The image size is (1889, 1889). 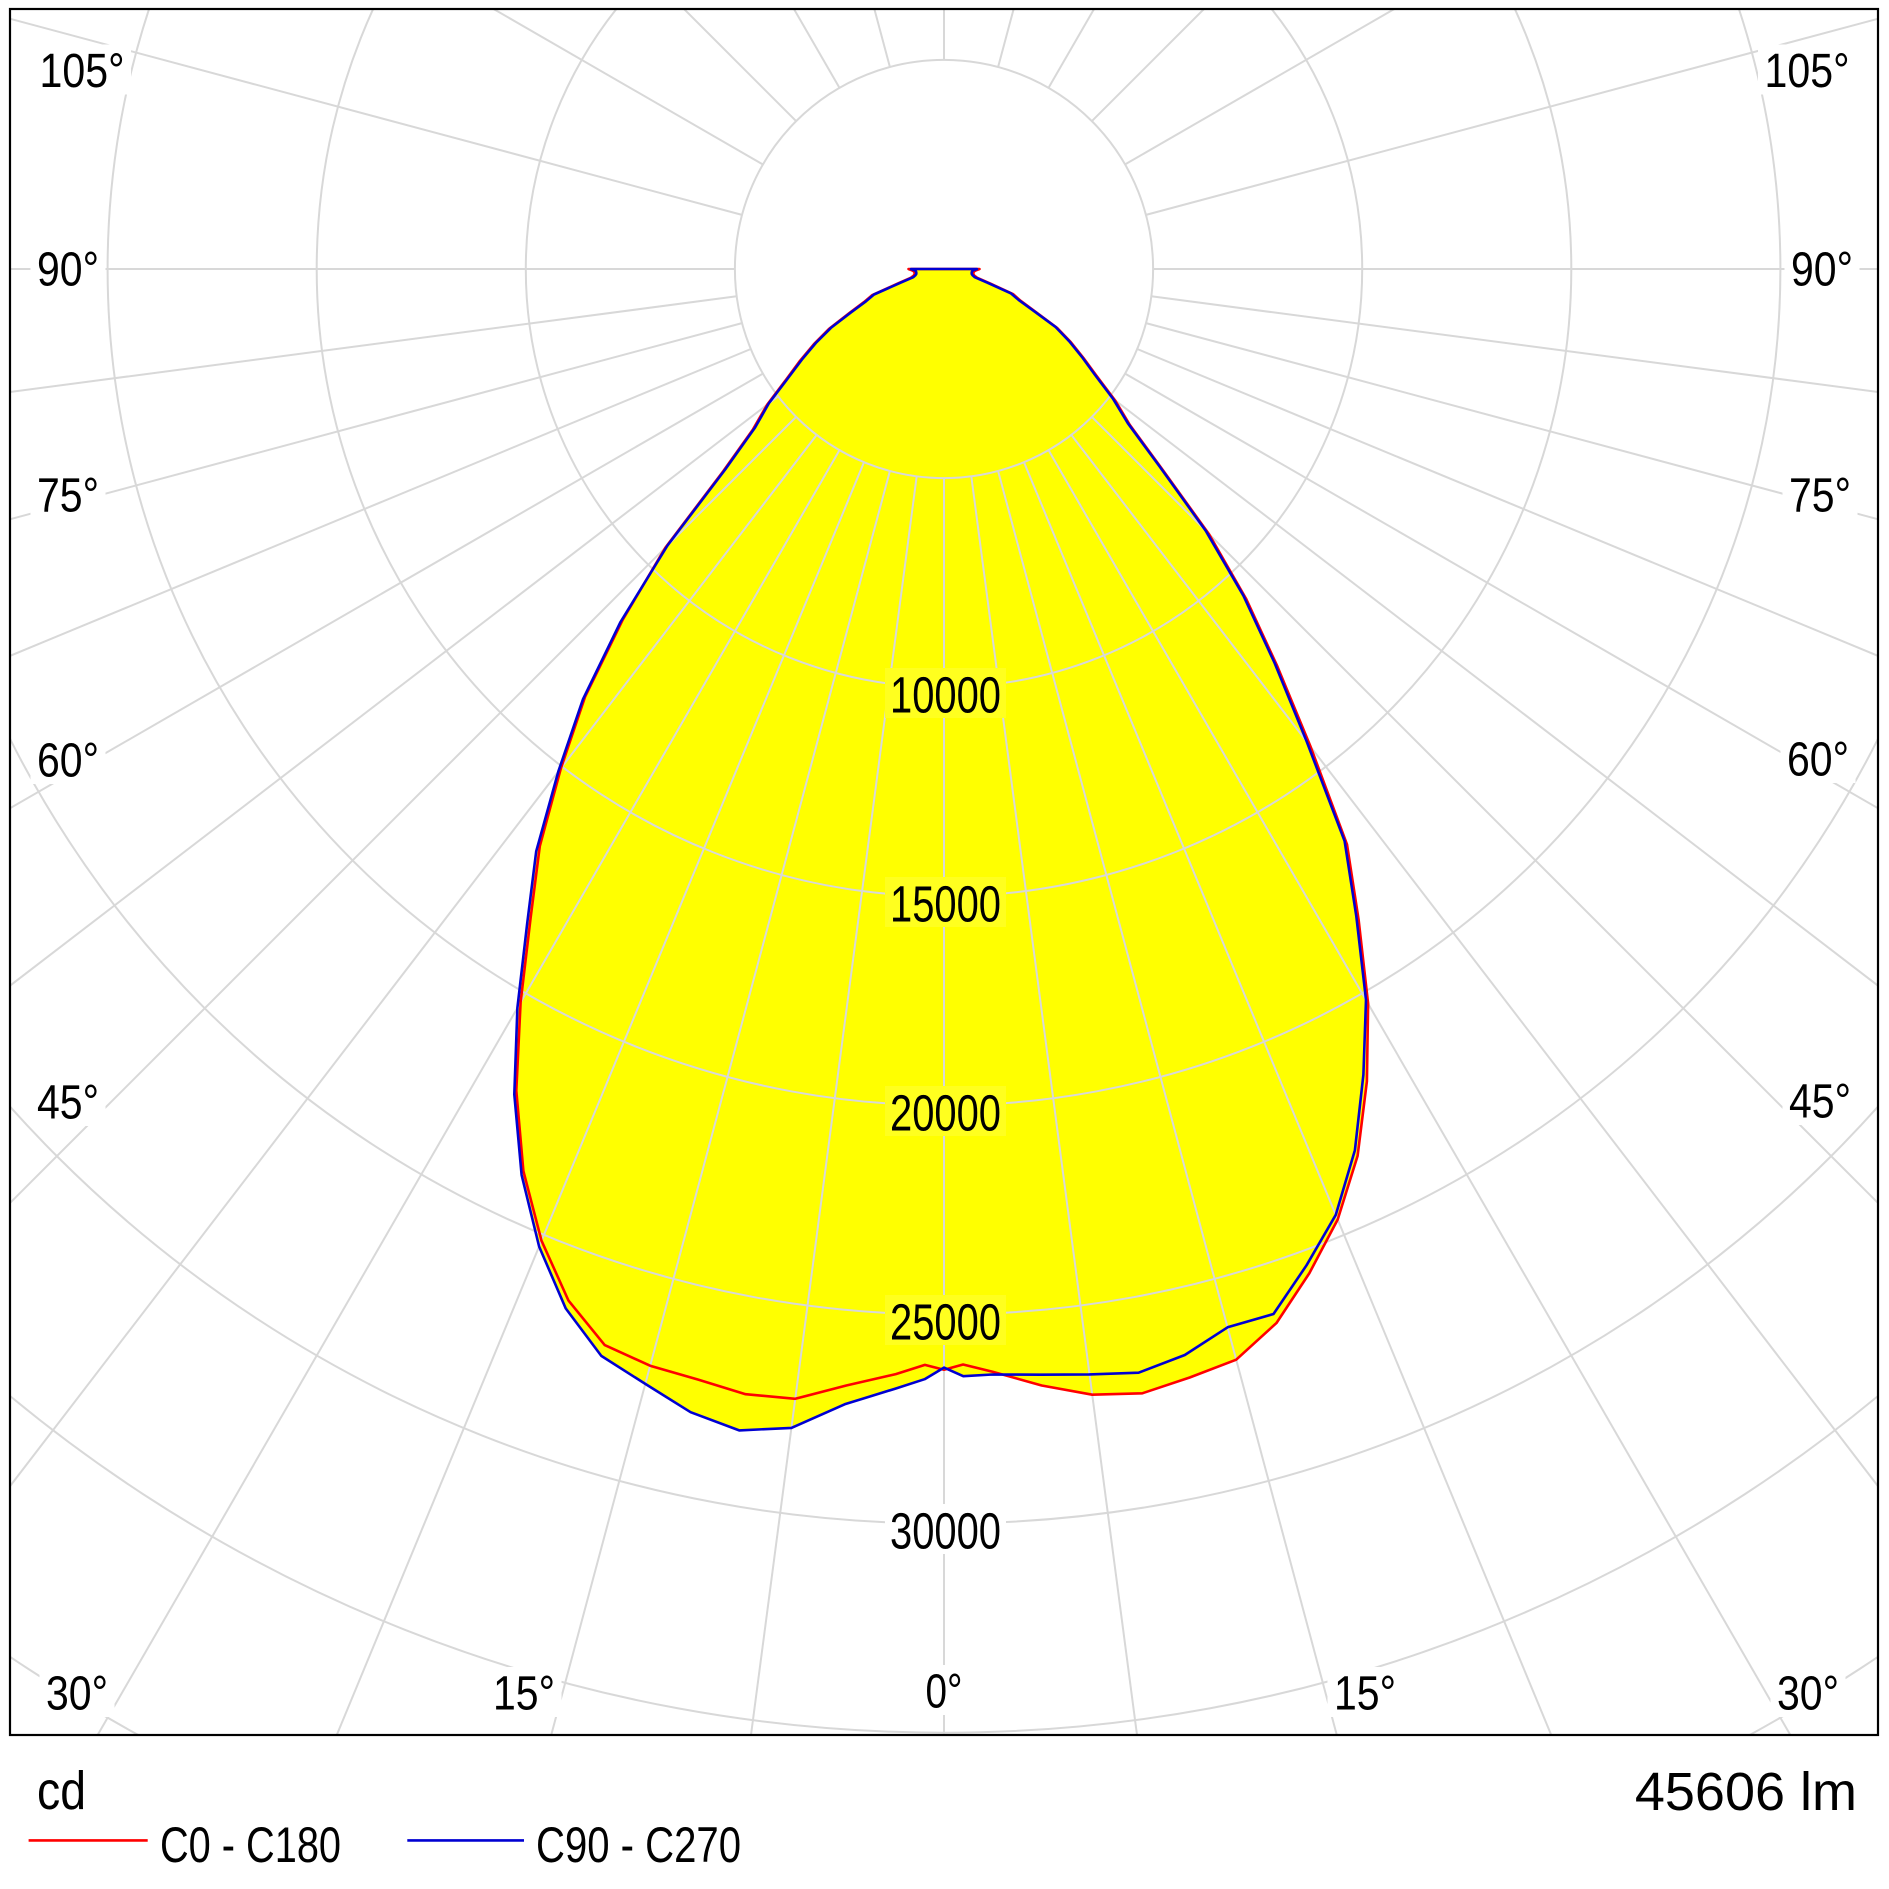 What do you see at coordinates (250, 1845) in the screenshot?
I see `svg-text: C0 - C180` at bounding box center [250, 1845].